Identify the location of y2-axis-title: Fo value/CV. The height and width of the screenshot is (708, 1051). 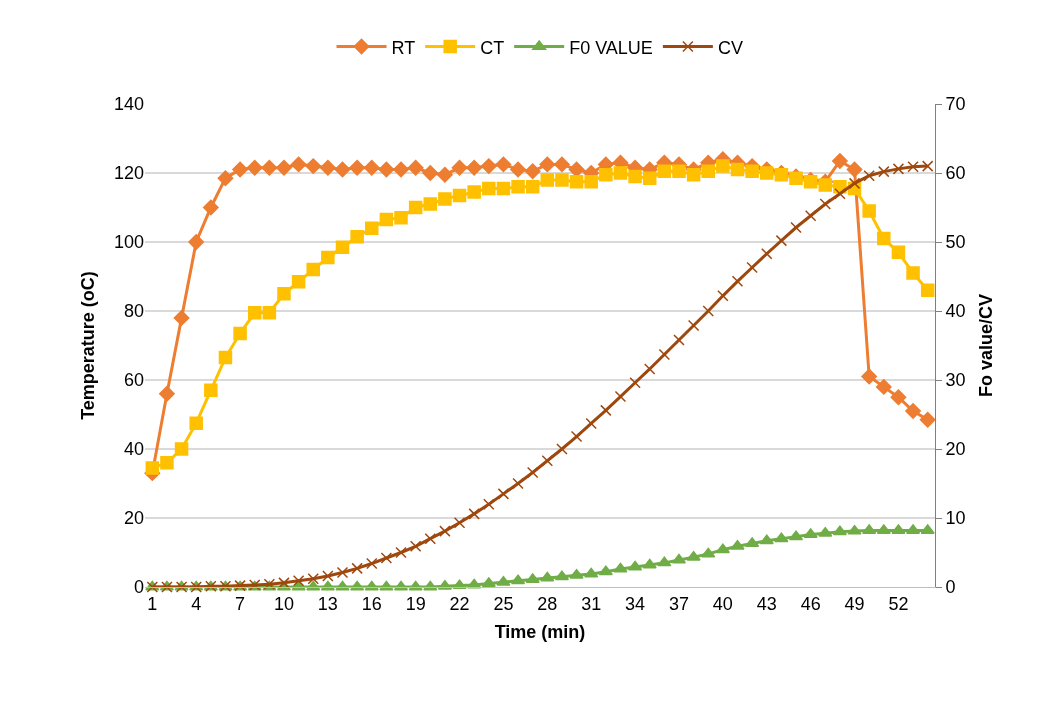
(985, 345).